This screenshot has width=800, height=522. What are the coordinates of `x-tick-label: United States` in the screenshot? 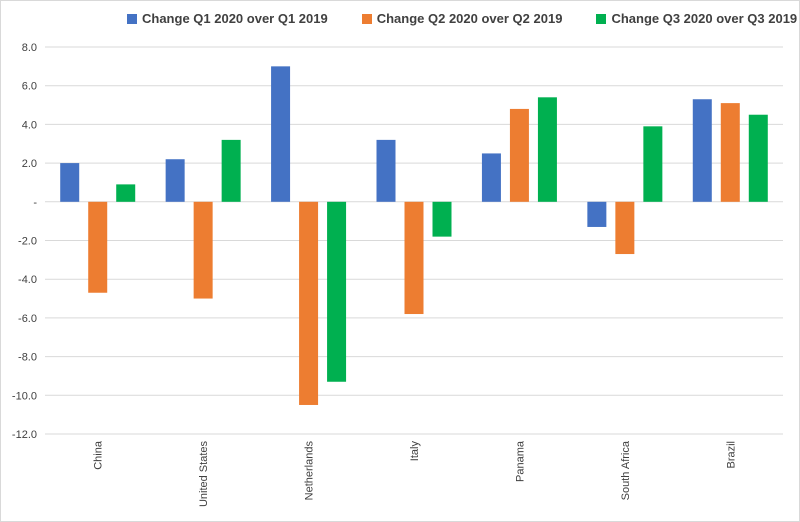 It's located at (204, 474).